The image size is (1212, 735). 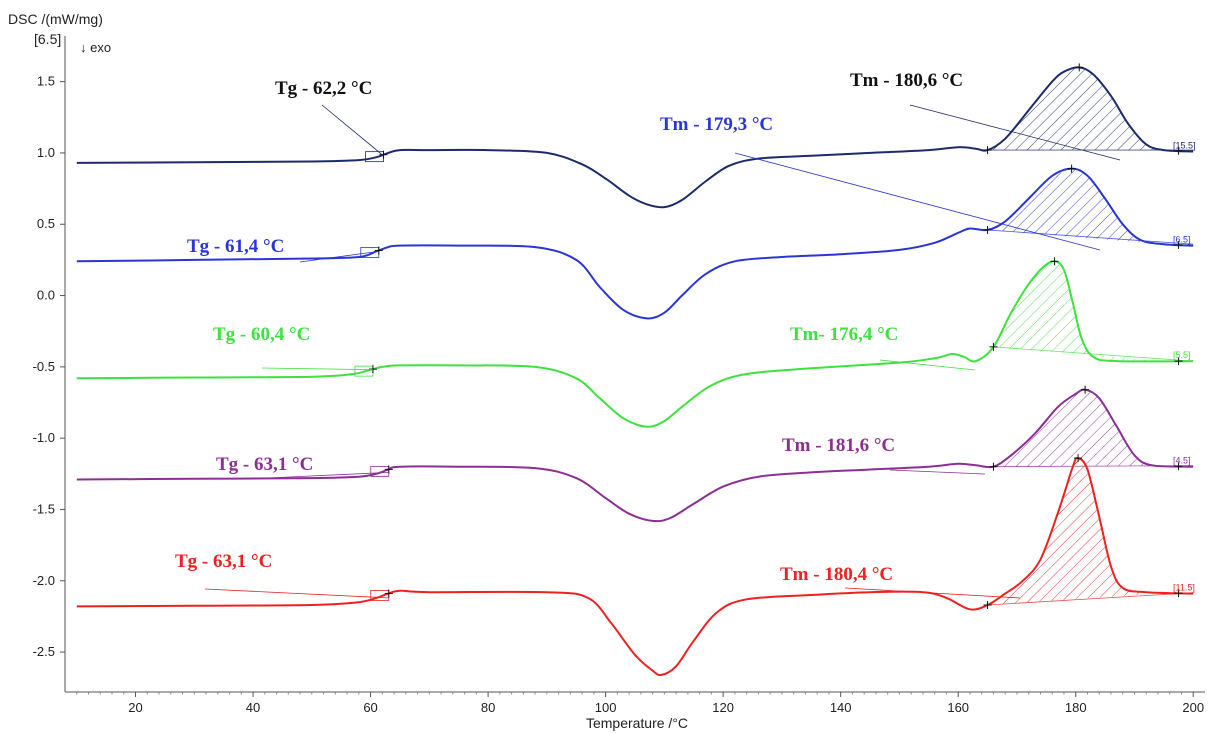 What do you see at coordinates (370, 707) in the screenshot?
I see `x-tick-label: 60` at bounding box center [370, 707].